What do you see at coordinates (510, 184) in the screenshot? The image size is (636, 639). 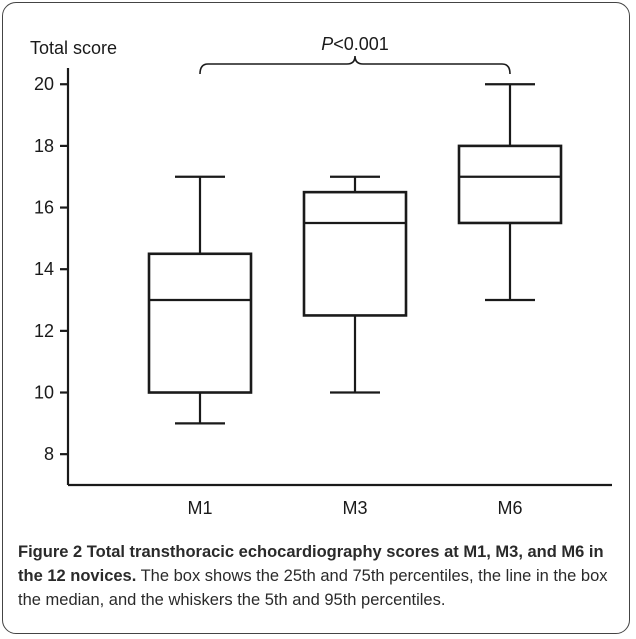 I see `iqr-box-M6` at bounding box center [510, 184].